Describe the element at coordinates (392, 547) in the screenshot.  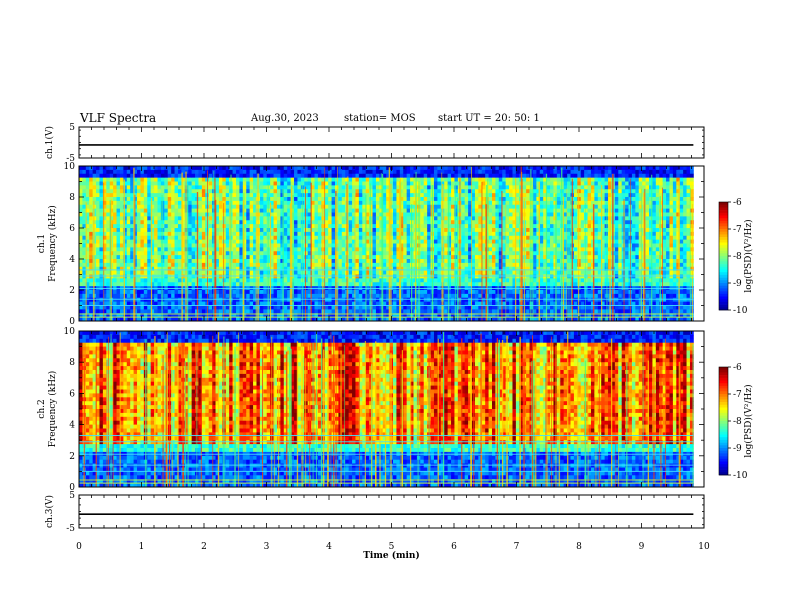
I see `x-tick-label: 5` at that location.